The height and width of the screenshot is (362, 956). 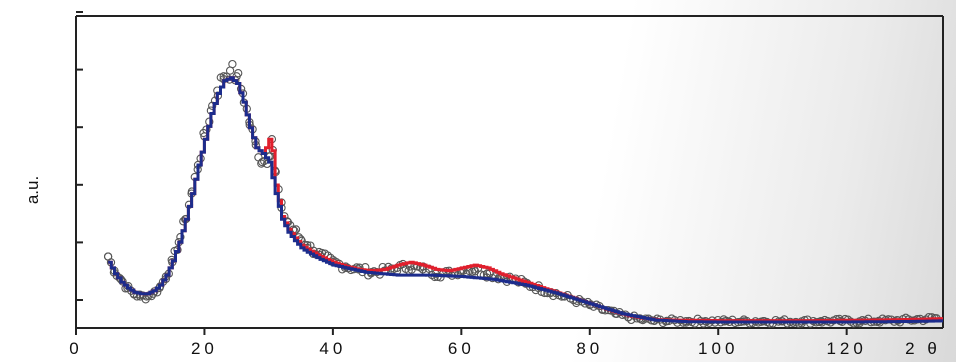 I want to click on x-tick-label: 120, so click(x=846, y=348).